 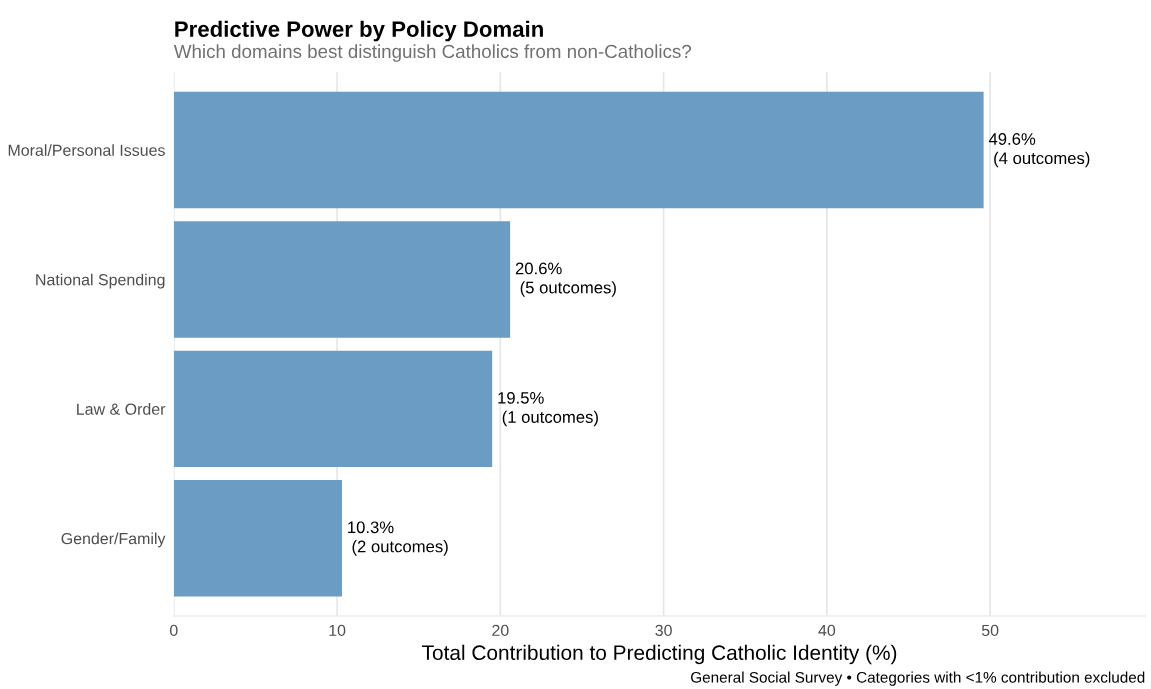 I want to click on chart-title: Predictive Power by Policy Domain, so click(x=359, y=31).